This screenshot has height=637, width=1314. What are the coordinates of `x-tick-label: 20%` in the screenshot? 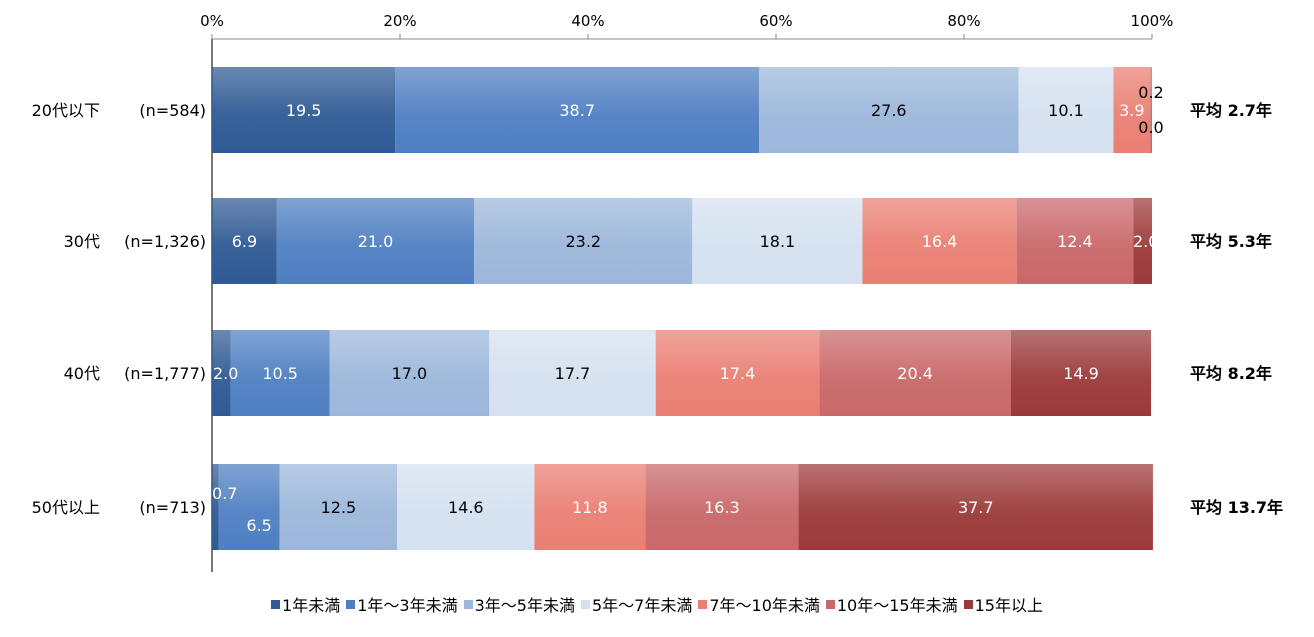 It's located at (399, 21).